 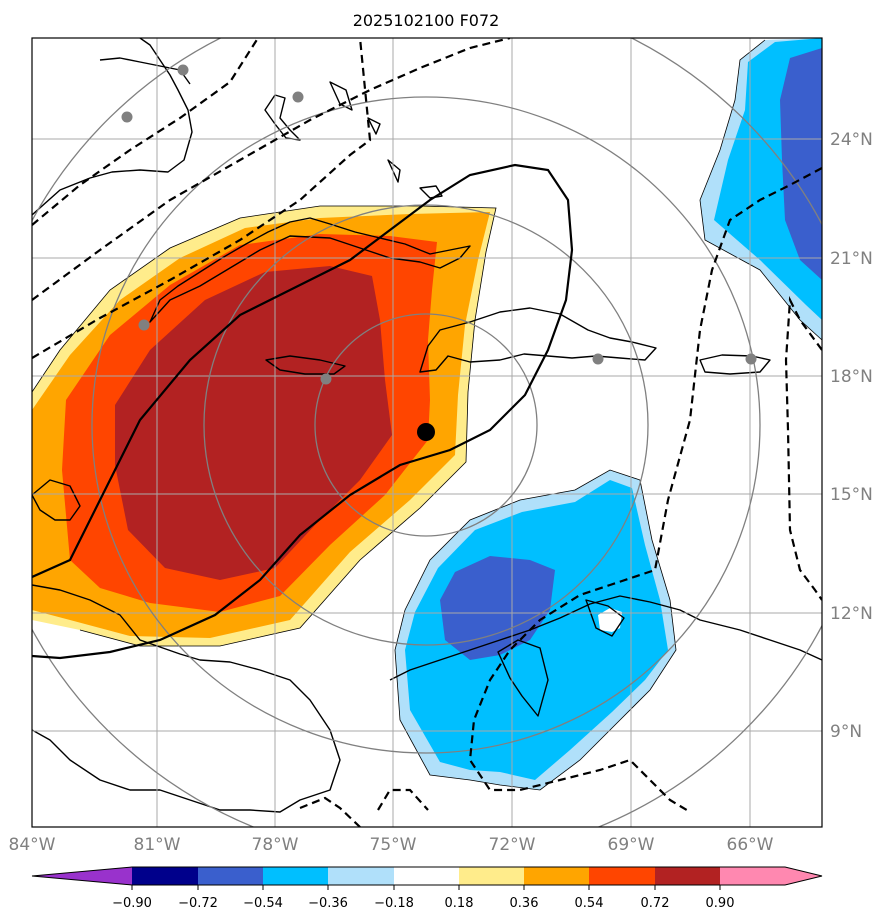 I want to click on coast-puerto-rico, so click(x=735, y=364).